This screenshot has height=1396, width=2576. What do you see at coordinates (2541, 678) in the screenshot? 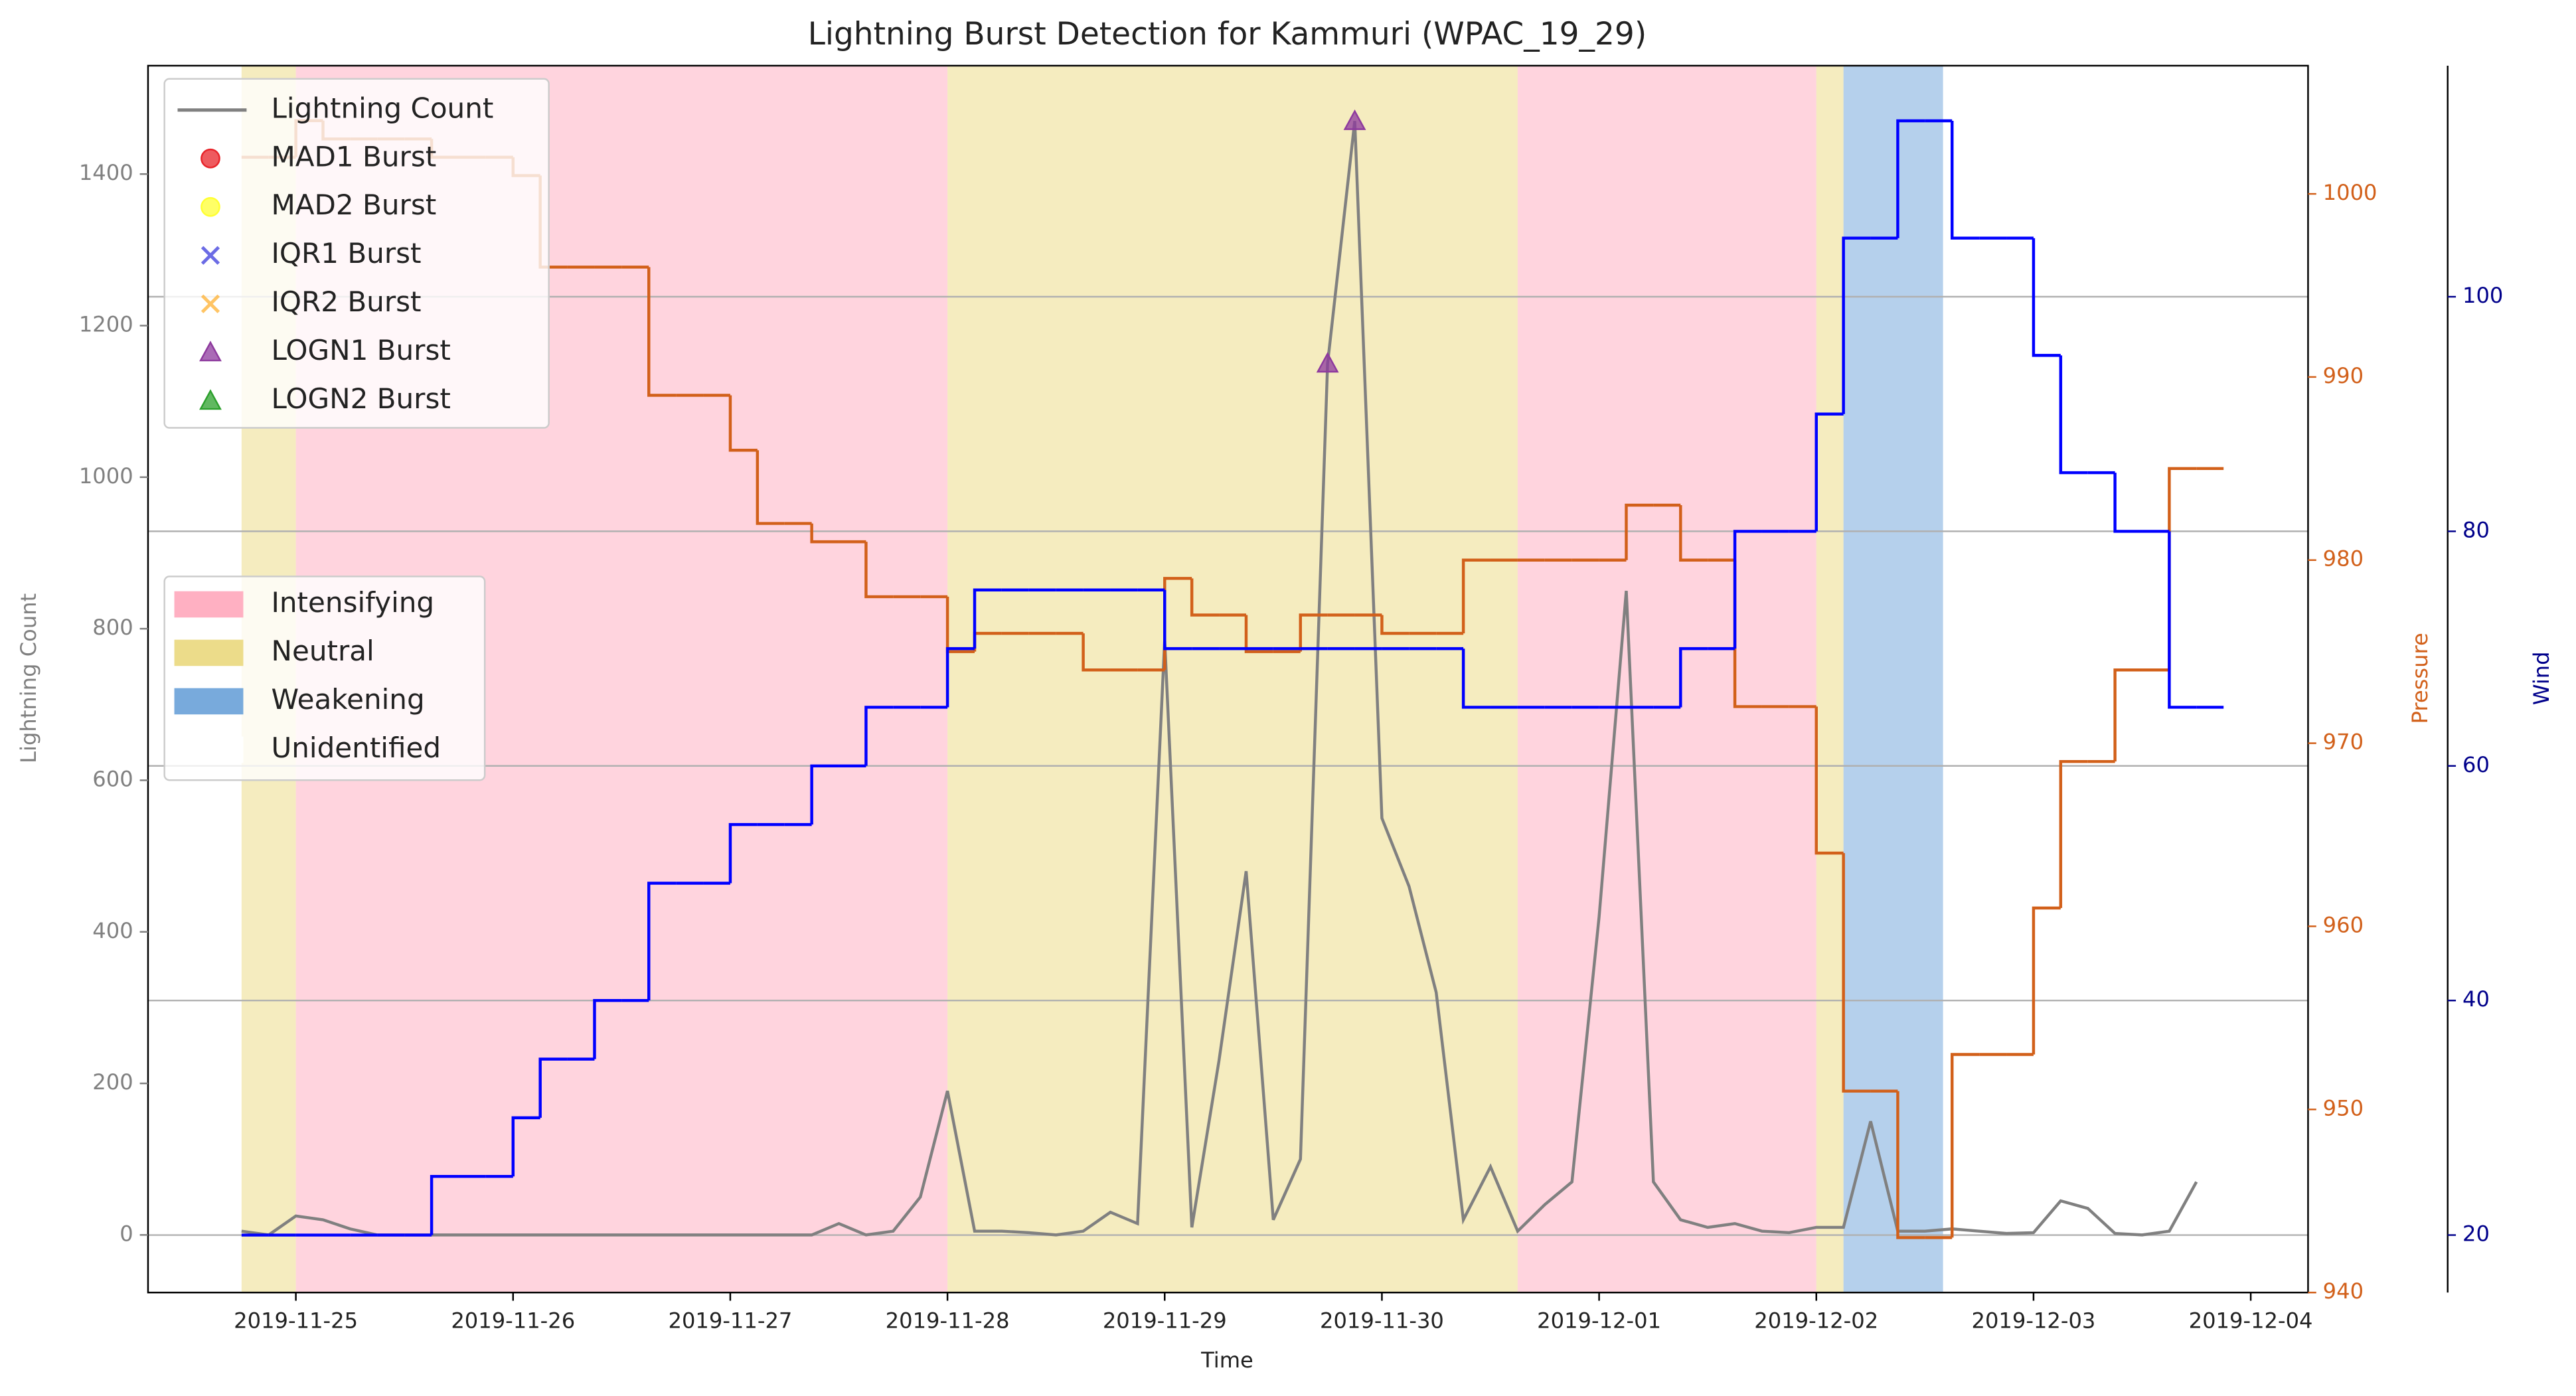
I see `y3-axis-label: Wind` at bounding box center [2541, 678].